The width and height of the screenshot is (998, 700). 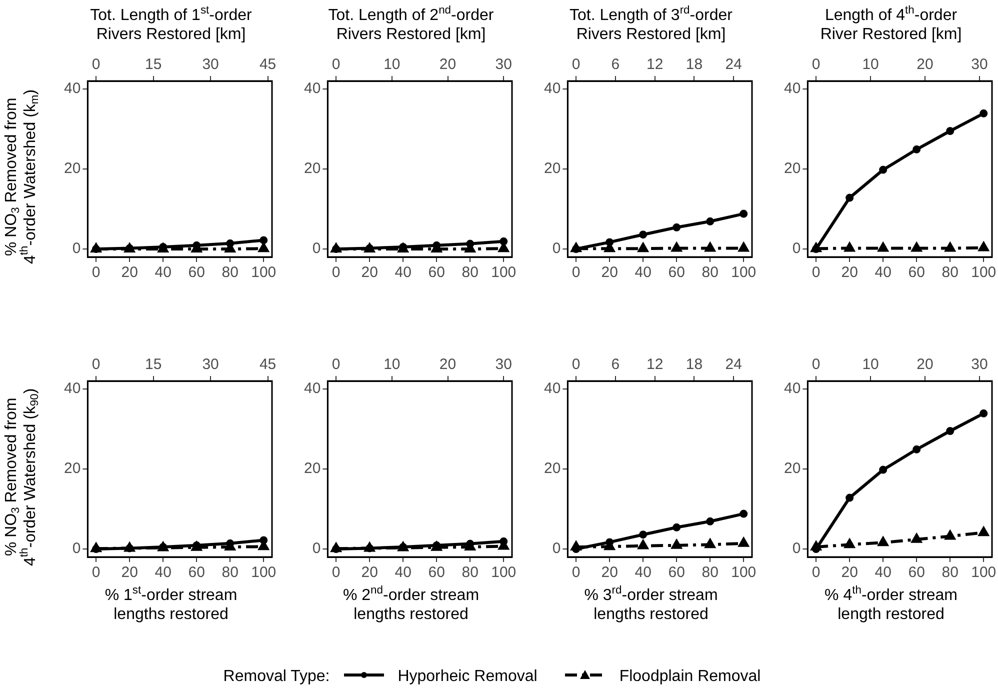 I want to click on x-axis-title: % 1$^{st}$-order stream lengths restored, so click(x=171, y=604).